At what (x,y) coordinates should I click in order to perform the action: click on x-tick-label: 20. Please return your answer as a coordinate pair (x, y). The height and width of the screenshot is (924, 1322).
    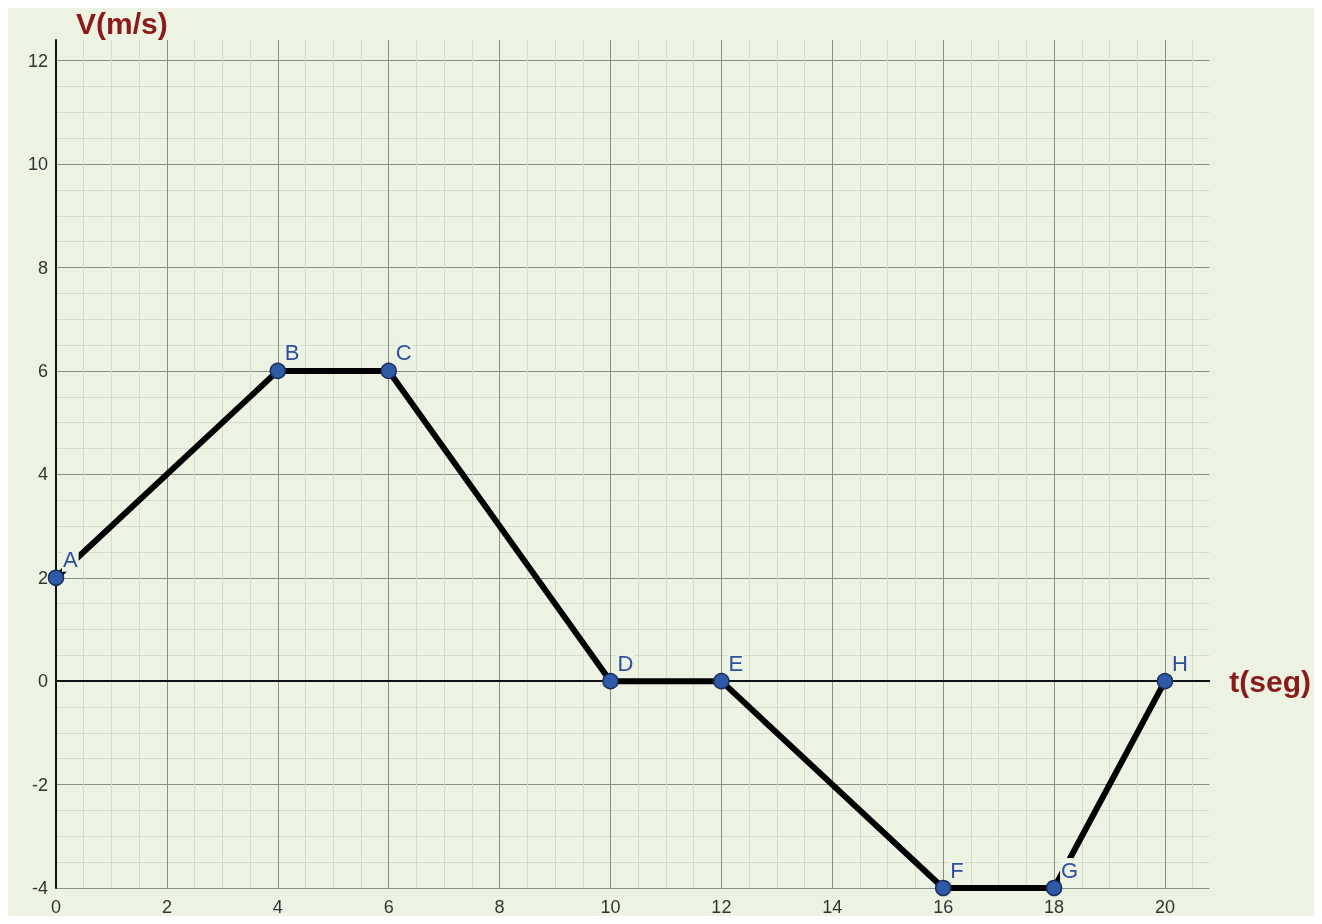
    Looking at the image, I should click on (1164, 907).